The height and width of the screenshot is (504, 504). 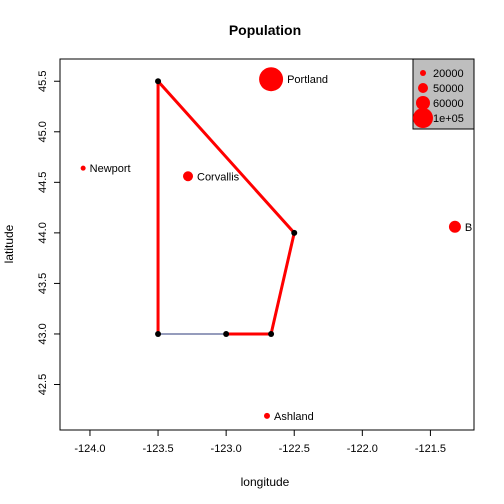 I want to click on legend: 20000 50000 60000 1e+05, so click(x=443, y=94).